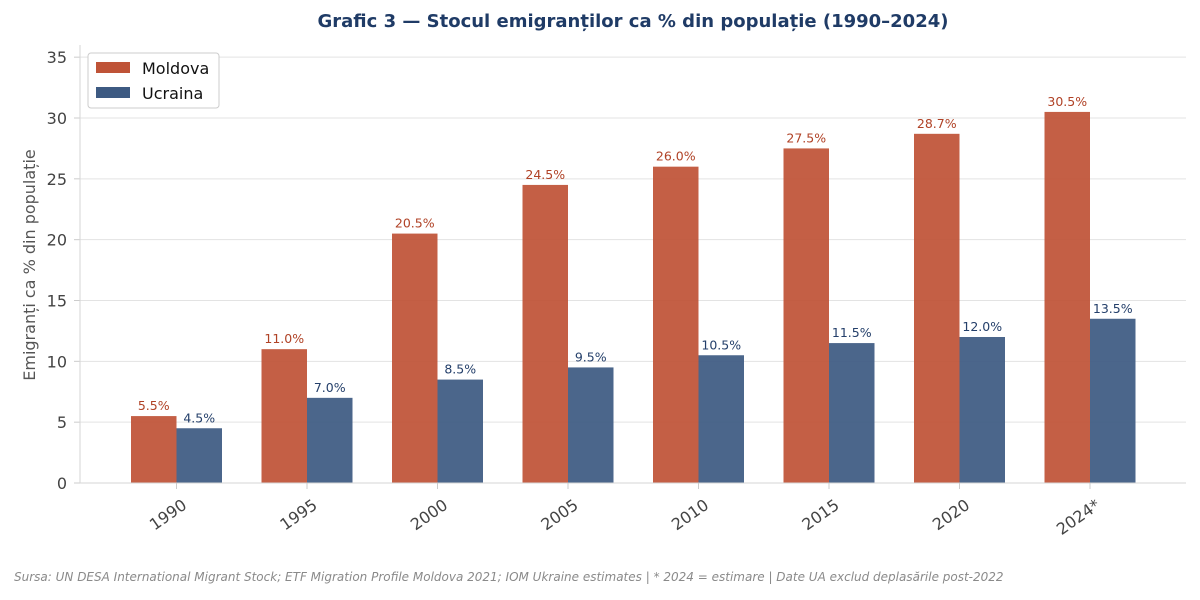  I want to click on data-label-ucraina: 11.5%, so click(852, 332).